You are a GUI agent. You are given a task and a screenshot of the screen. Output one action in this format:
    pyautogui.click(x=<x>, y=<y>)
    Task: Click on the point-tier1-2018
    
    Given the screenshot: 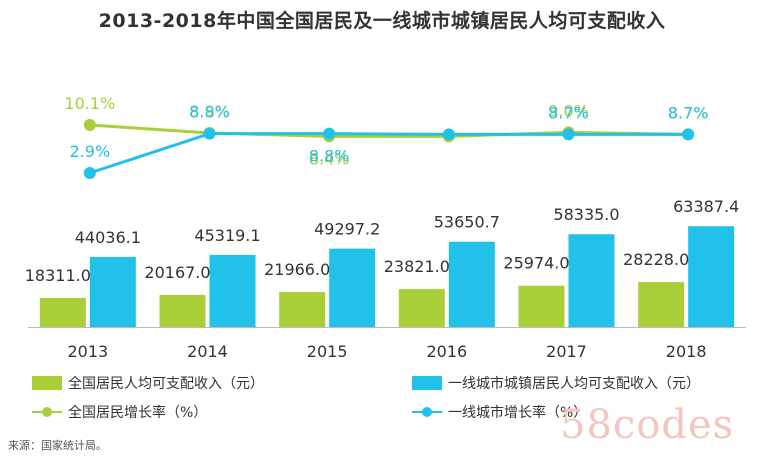 What is the action you would take?
    pyautogui.click(x=688, y=134)
    